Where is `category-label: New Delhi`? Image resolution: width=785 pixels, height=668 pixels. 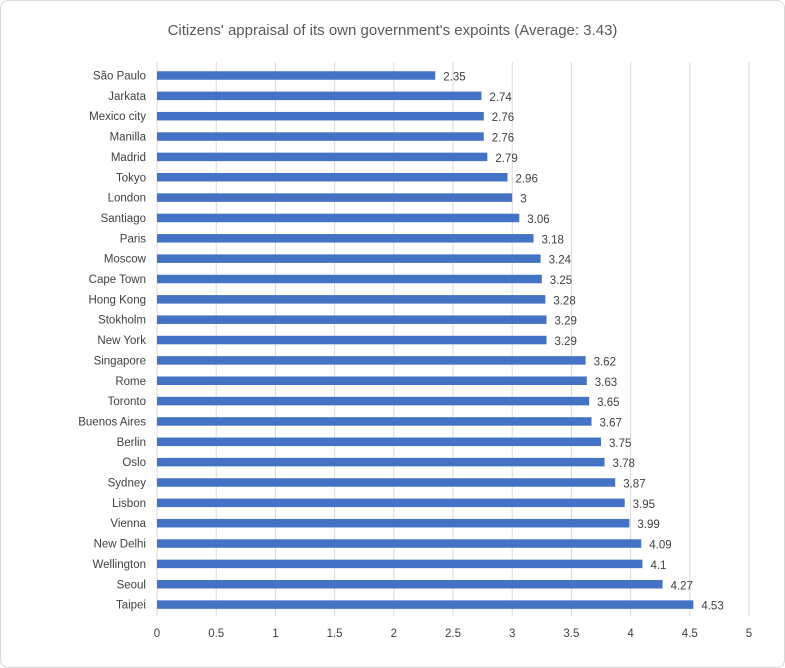
category-label: New Delhi is located at coordinates (120, 545).